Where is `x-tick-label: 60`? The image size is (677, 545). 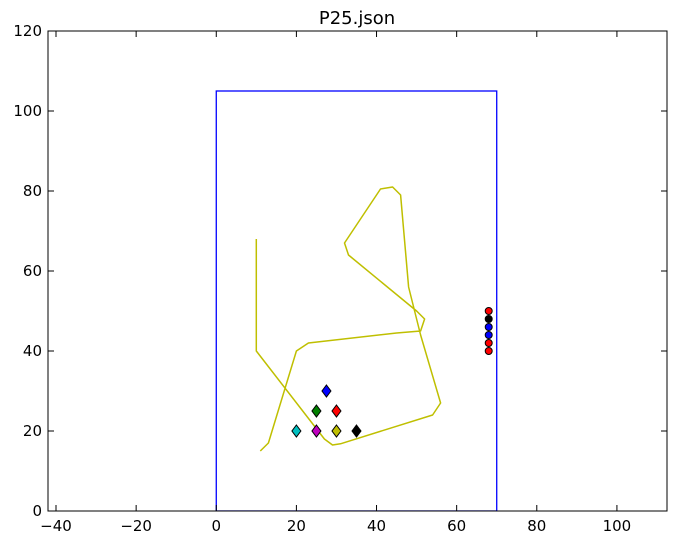 x-tick-label: 60 is located at coordinates (456, 526).